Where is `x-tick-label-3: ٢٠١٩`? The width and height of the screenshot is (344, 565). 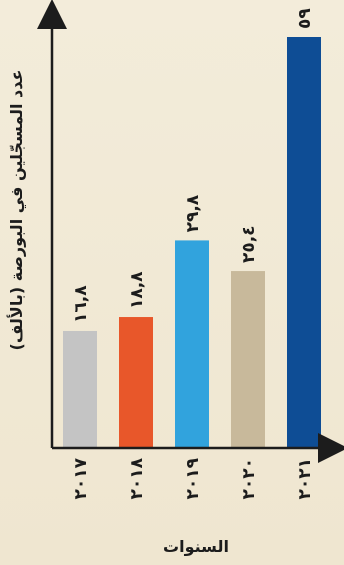
x-tick-label-3: ٢٠١٩ is located at coordinates (193, 478).